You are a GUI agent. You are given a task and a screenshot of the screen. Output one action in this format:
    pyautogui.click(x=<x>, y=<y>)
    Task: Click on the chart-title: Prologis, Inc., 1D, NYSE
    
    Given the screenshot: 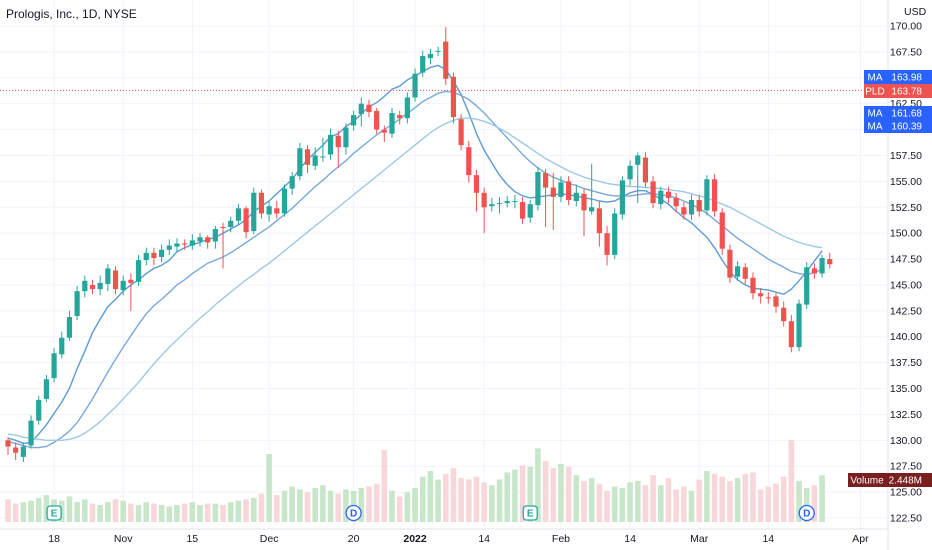 What is the action you would take?
    pyautogui.click(x=71, y=14)
    